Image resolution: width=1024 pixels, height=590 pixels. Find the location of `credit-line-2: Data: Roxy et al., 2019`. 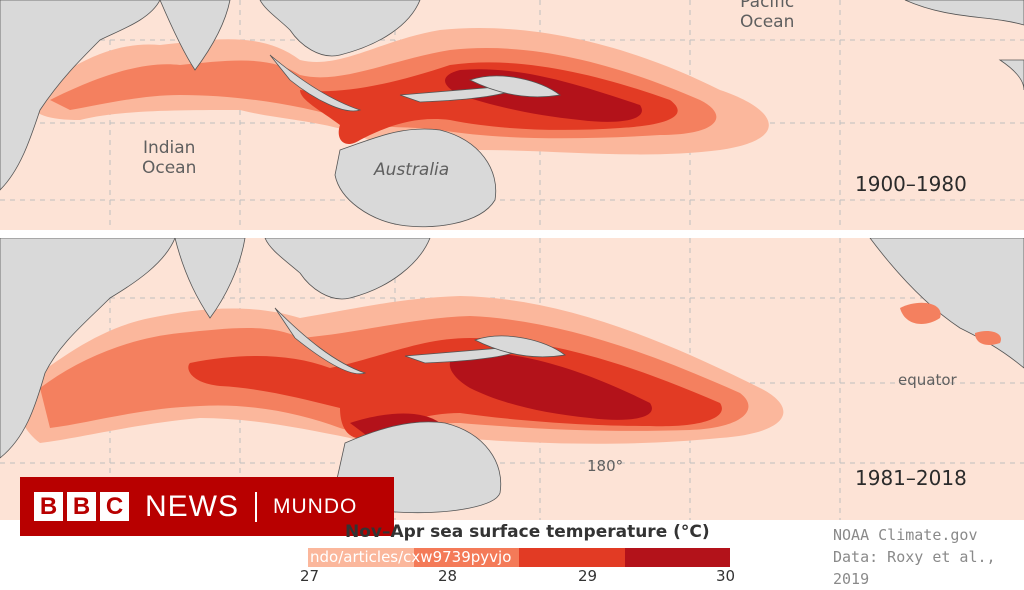

credit-line-2: Data: Roxy et al., 2019 is located at coordinates (914, 568).